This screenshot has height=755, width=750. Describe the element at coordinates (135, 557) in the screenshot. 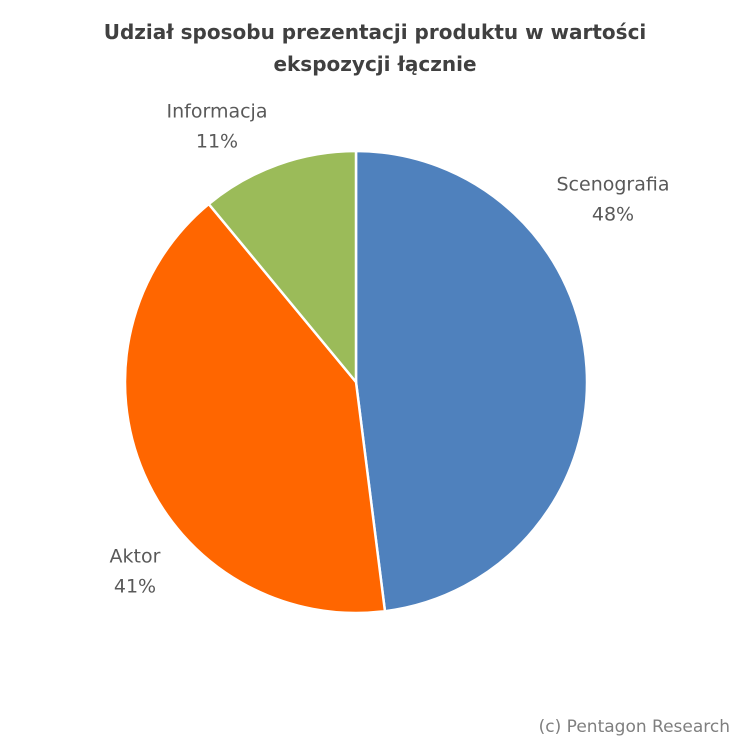

I see `slice-label: Aktor` at that location.